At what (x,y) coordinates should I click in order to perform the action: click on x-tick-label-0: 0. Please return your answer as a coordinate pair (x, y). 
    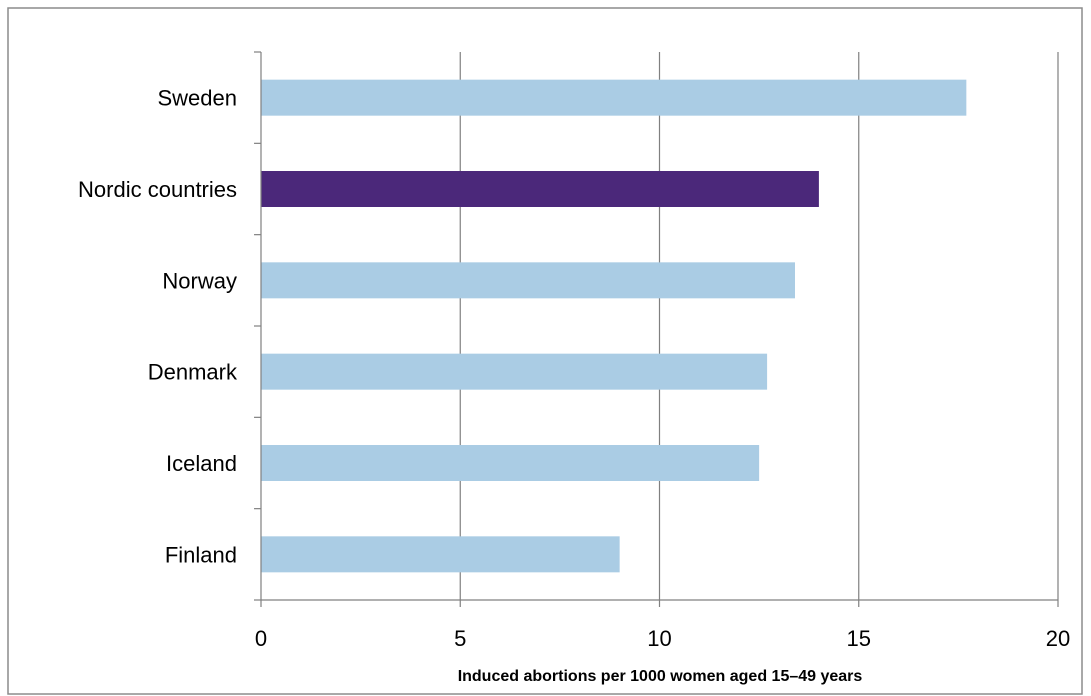
    Looking at the image, I should click on (261, 638).